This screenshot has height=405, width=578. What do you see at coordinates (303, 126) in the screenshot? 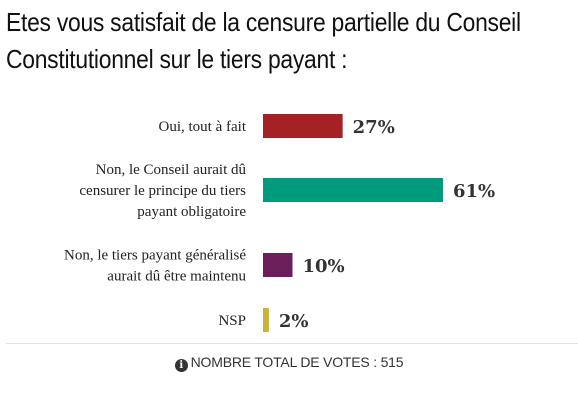
I see `bar-oui-tout-a-fait` at bounding box center [303, 126].